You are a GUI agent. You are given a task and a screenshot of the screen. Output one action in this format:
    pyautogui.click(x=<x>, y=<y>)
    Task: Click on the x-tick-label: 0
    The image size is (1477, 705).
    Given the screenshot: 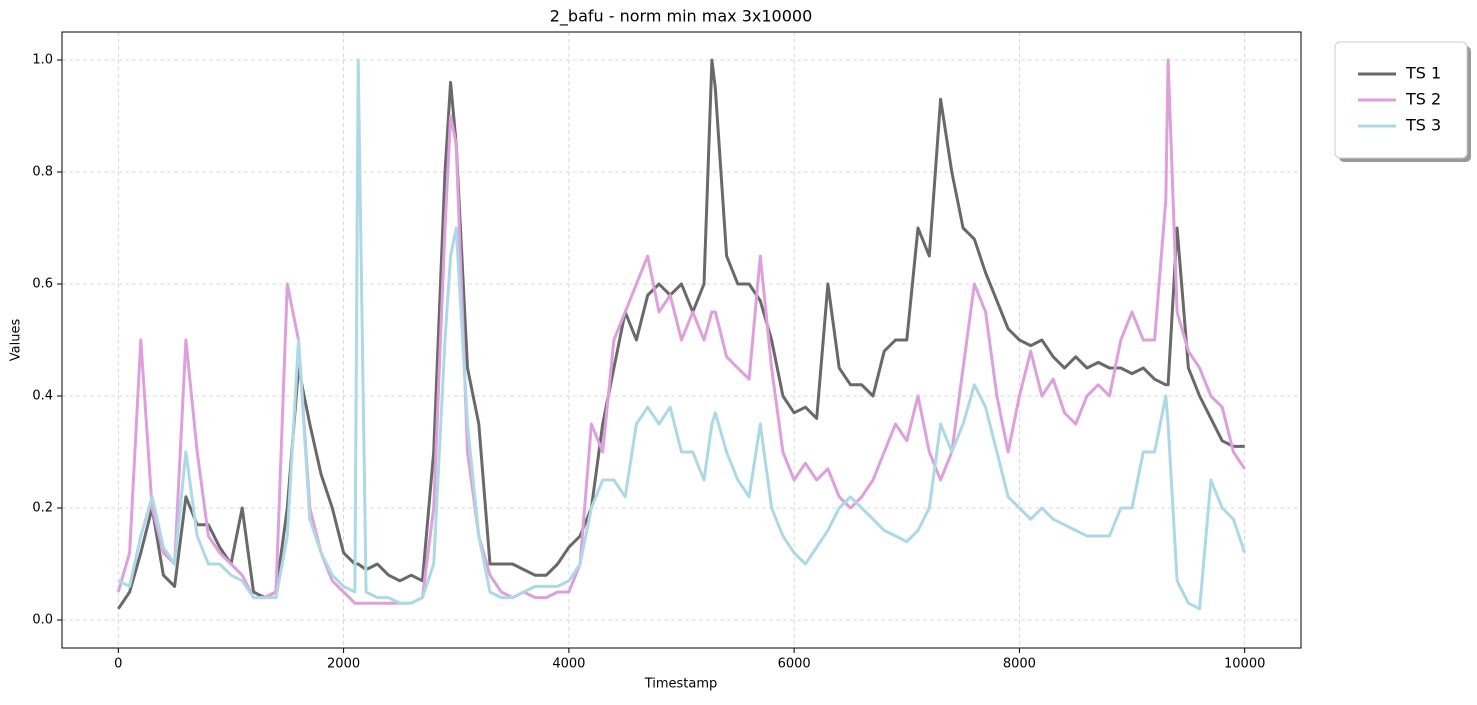 What is the action you would take?
    pyautogui.click(x=118, y=664)
    